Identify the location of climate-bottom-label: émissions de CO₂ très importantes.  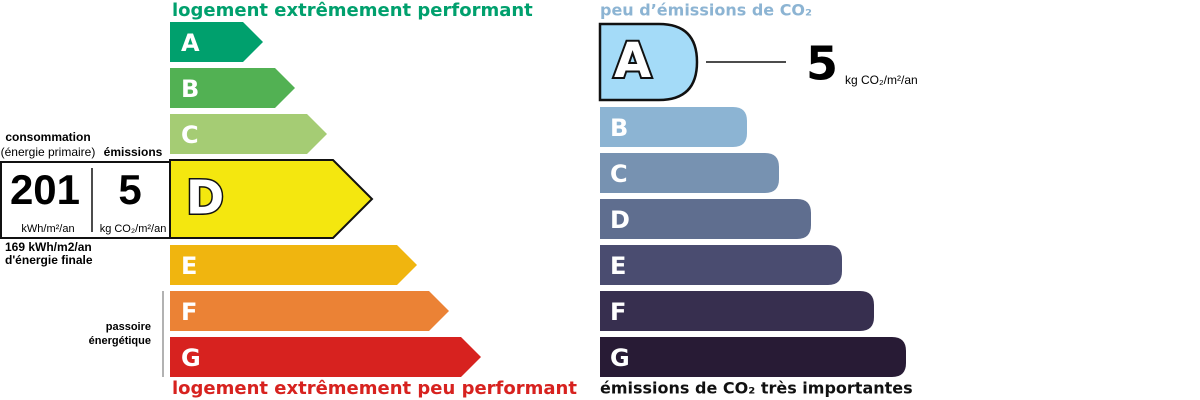
(756, 388).